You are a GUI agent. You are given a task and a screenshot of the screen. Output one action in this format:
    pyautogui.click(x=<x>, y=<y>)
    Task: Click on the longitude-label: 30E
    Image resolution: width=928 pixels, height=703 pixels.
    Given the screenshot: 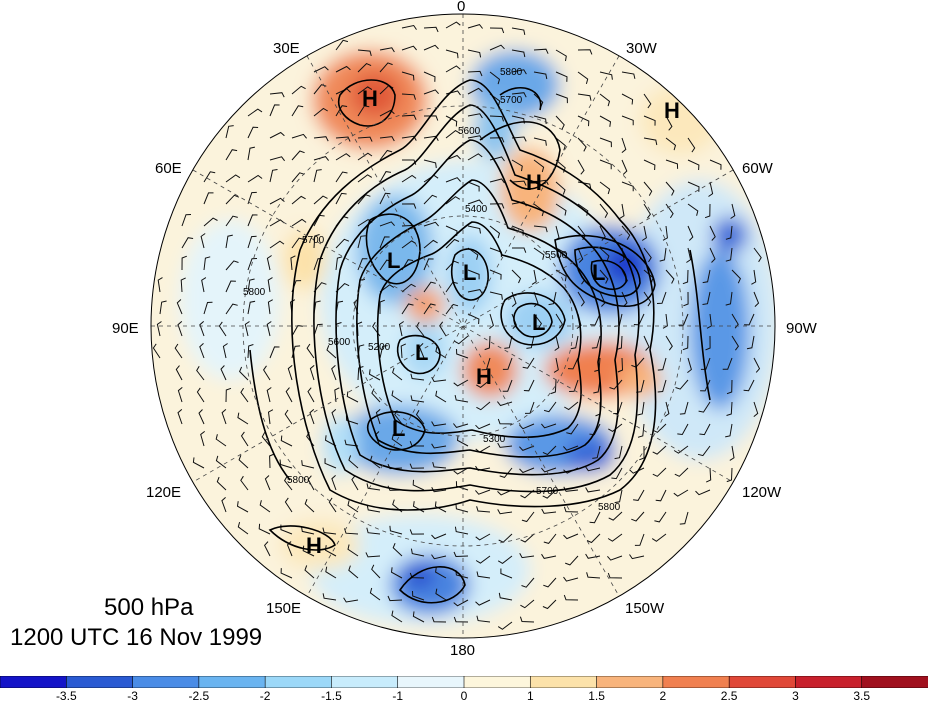 What is the action you would take?
    pyautogui.click(x=286, y=48)
    